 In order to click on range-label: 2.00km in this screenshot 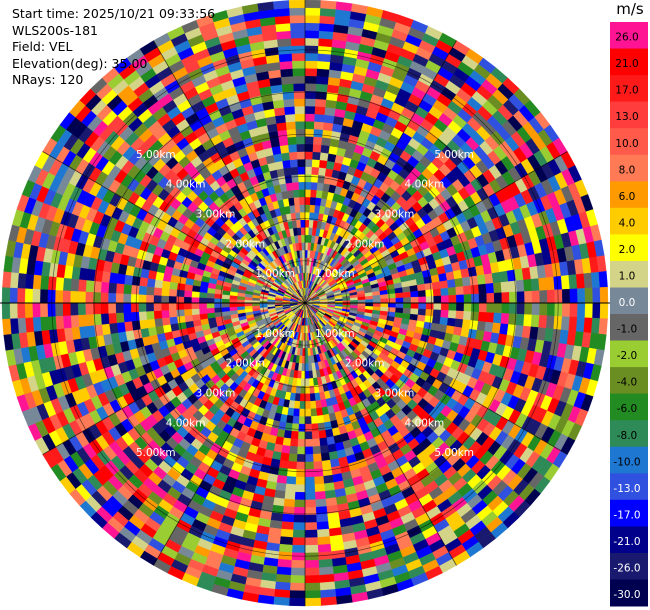, I will do `click(245, 364)`.